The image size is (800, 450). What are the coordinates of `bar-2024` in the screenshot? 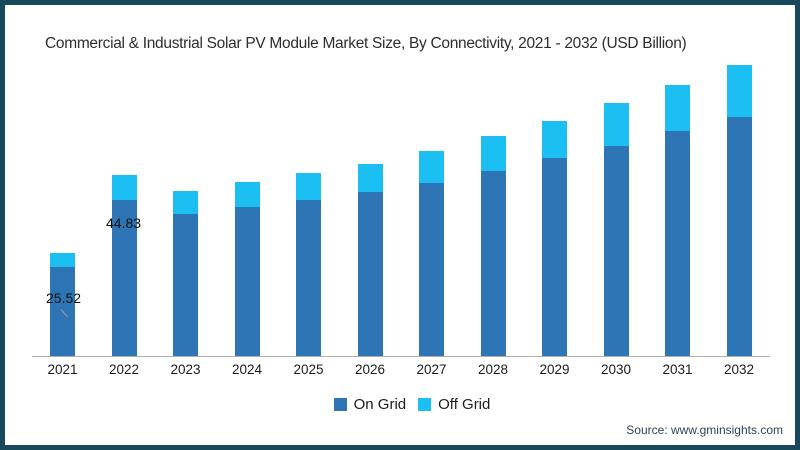 It's located at (247, 269).